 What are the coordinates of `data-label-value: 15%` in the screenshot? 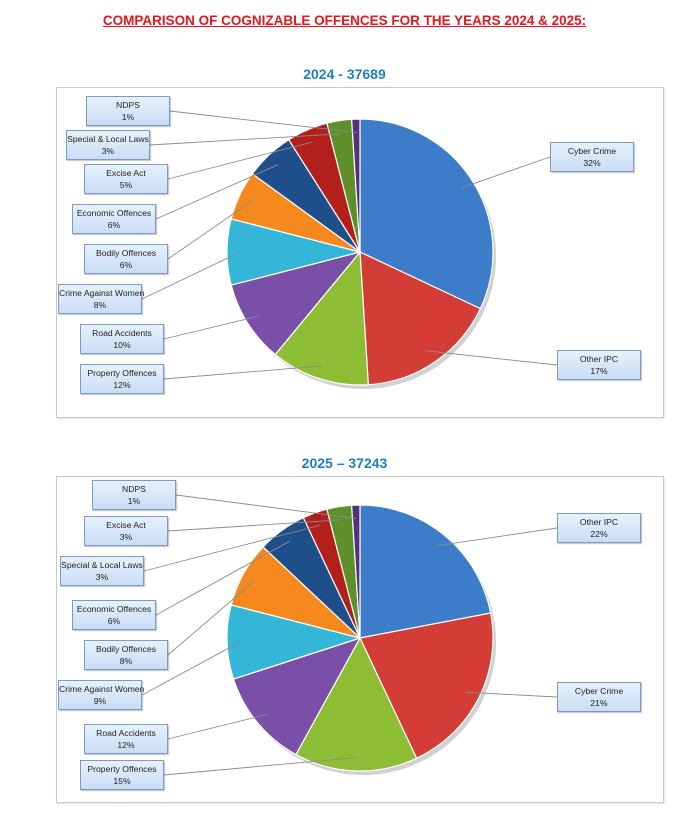 It's located at (122, 781).